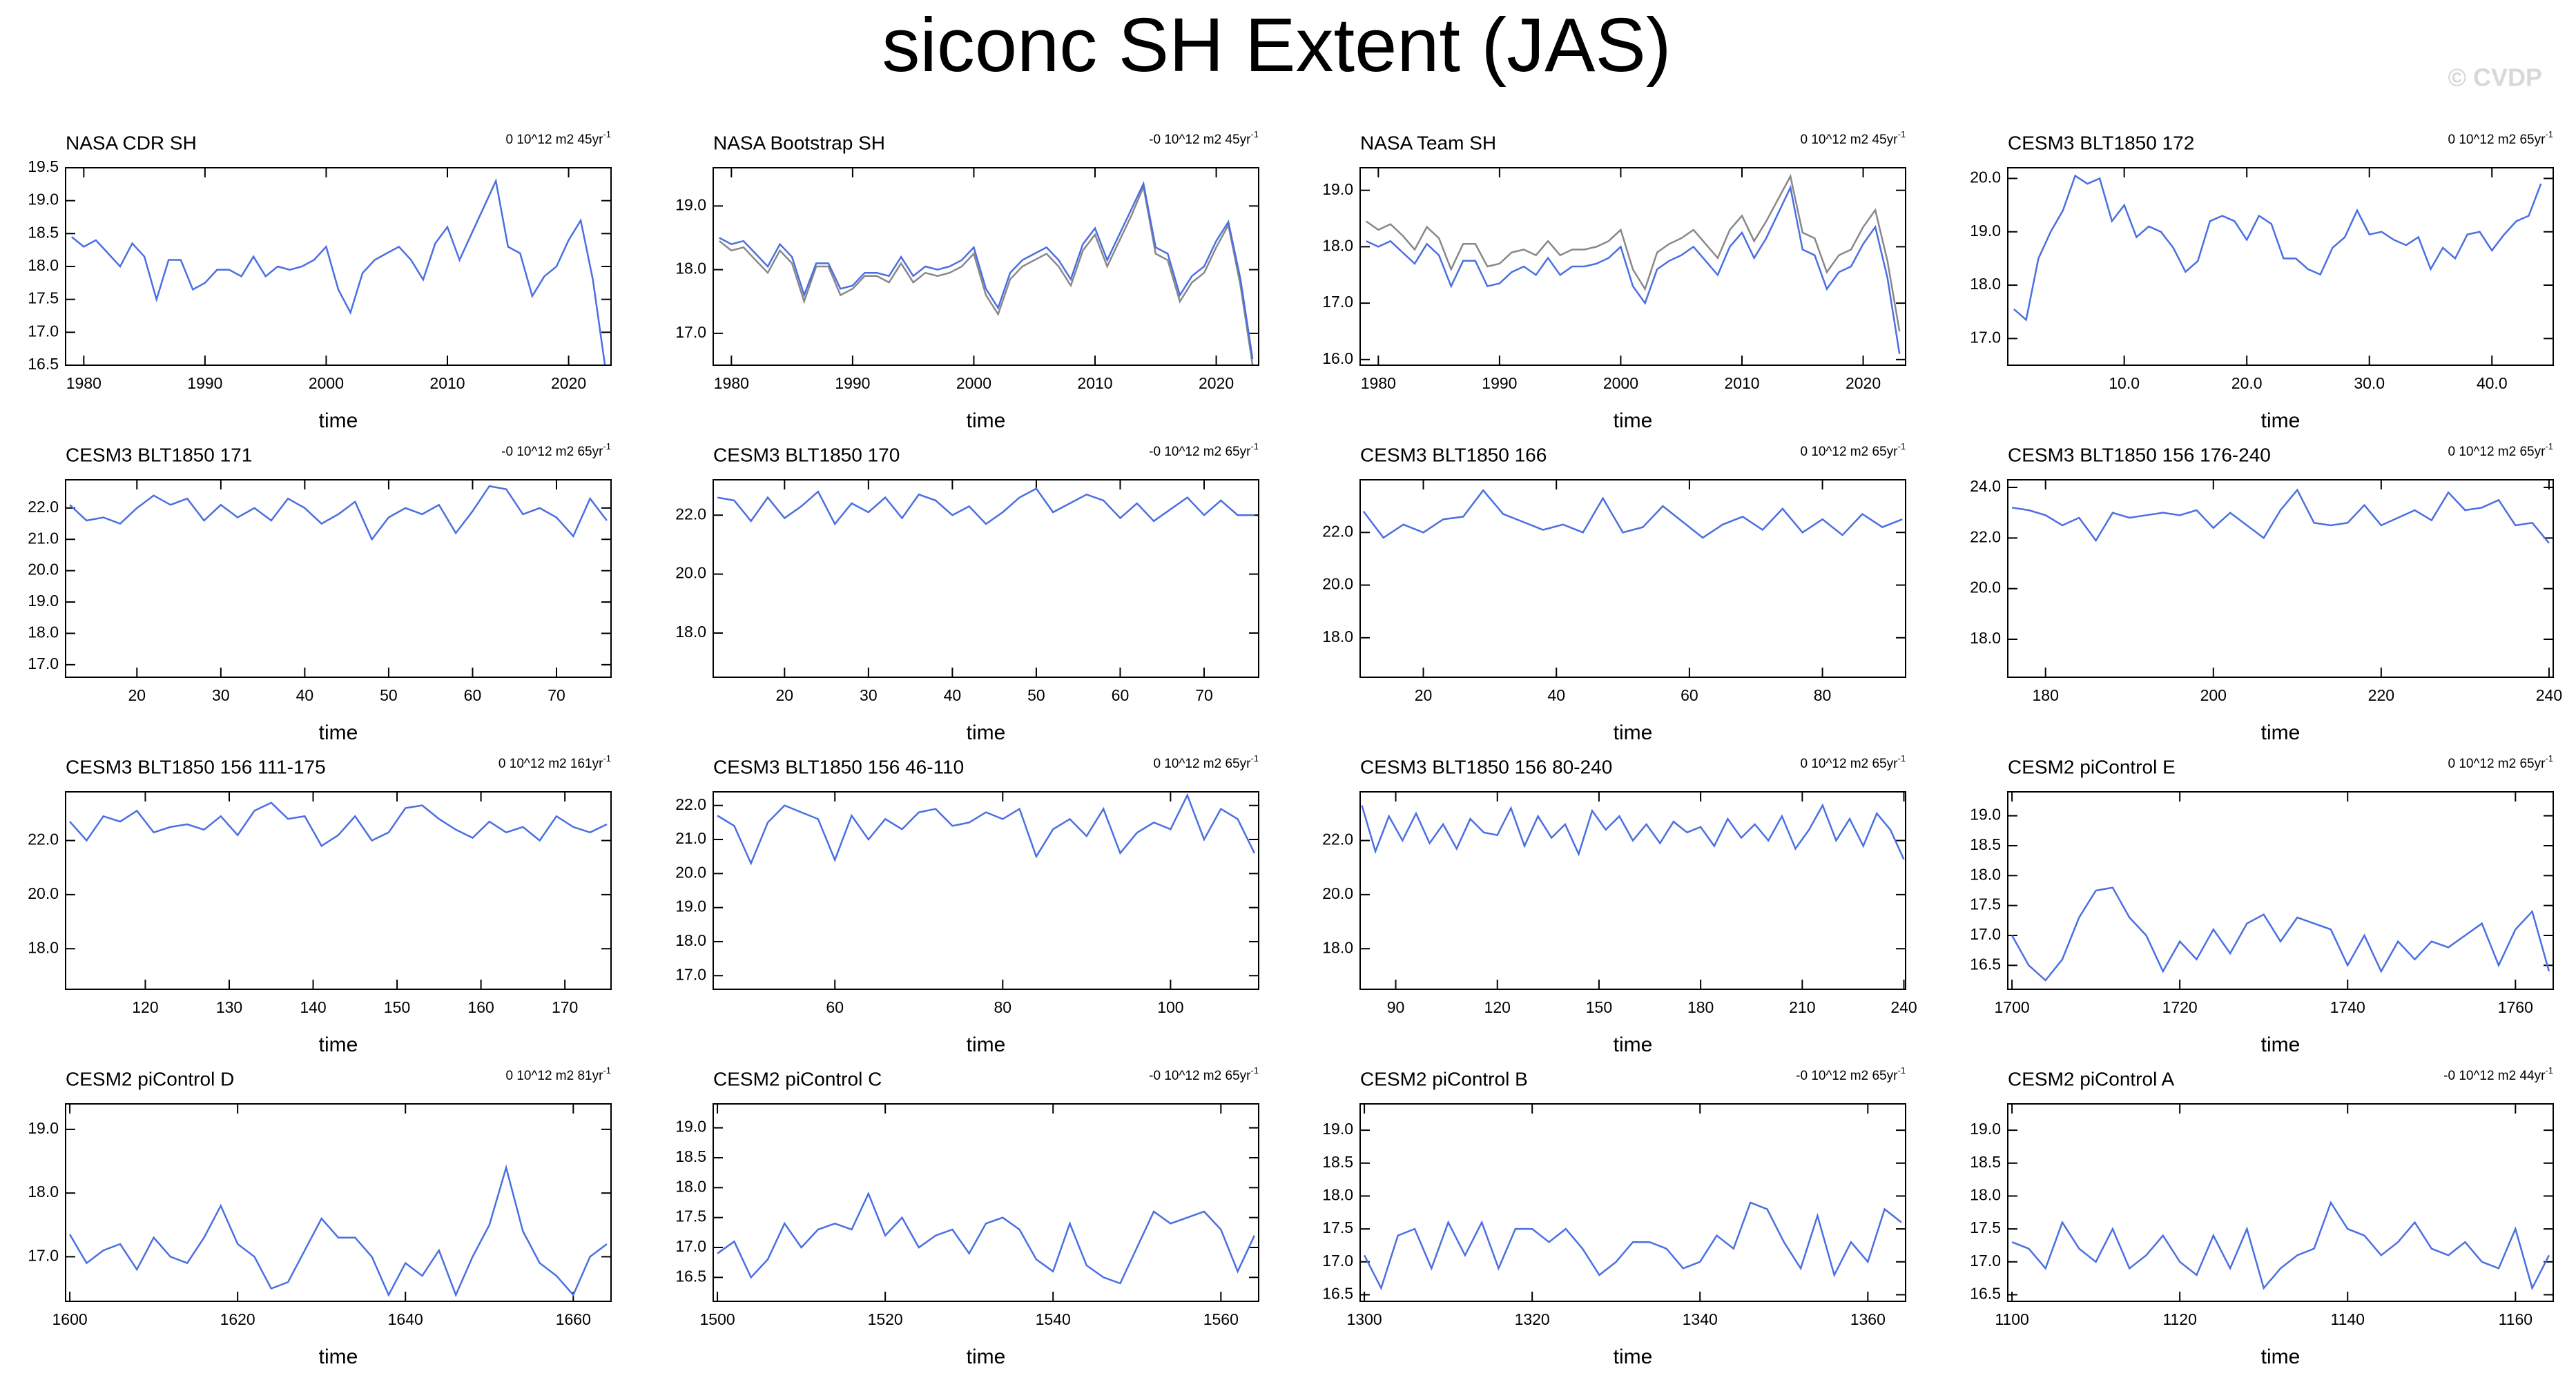 This screenshot has height=1389, width=2576. Describe the element at coordinates (44, 166) in the screenshot. I see `y-tick-label: 19.5` at that location.